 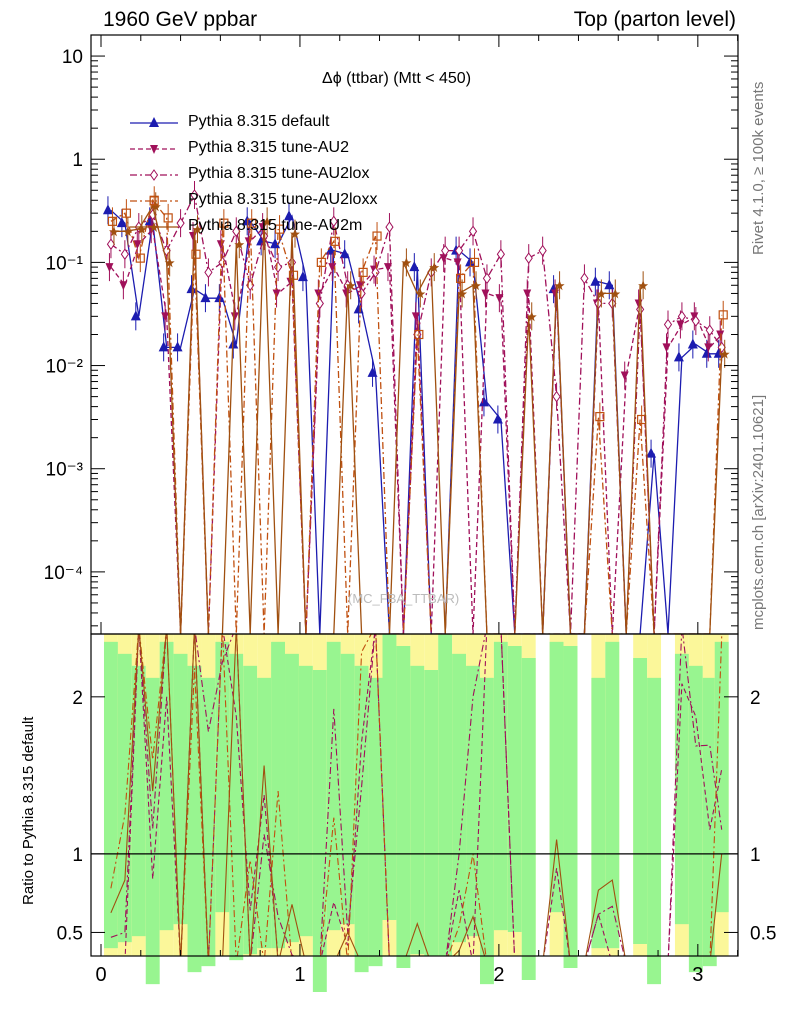 What do you see at coordinates (65, 470) in the screenshot?
I see `y-tick-label: 10⁻³` at bounding box center [65, 470].